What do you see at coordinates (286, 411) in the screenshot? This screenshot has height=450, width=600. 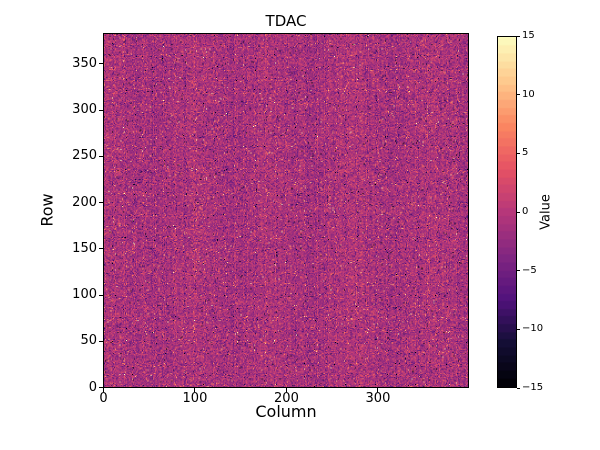 I see `x-axis-label: Column` at bounding box center [286, 411].